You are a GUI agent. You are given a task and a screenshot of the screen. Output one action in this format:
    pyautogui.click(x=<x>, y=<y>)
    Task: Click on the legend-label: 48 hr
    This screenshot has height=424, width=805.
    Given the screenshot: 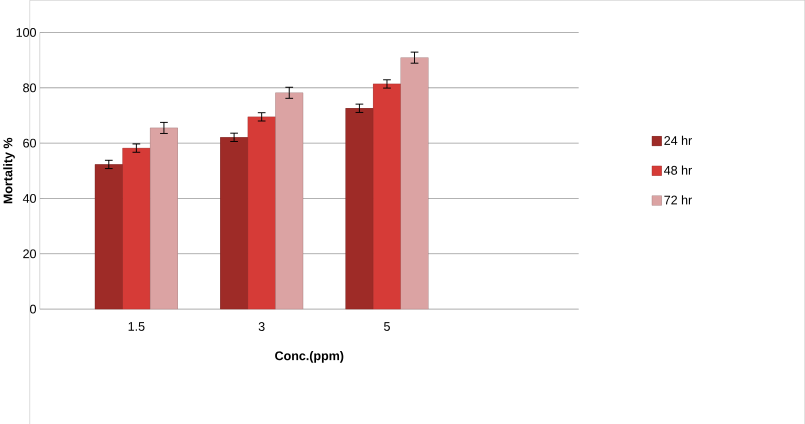 What is the action you would take?
    pyautogui.click(x=678, y=169)
    